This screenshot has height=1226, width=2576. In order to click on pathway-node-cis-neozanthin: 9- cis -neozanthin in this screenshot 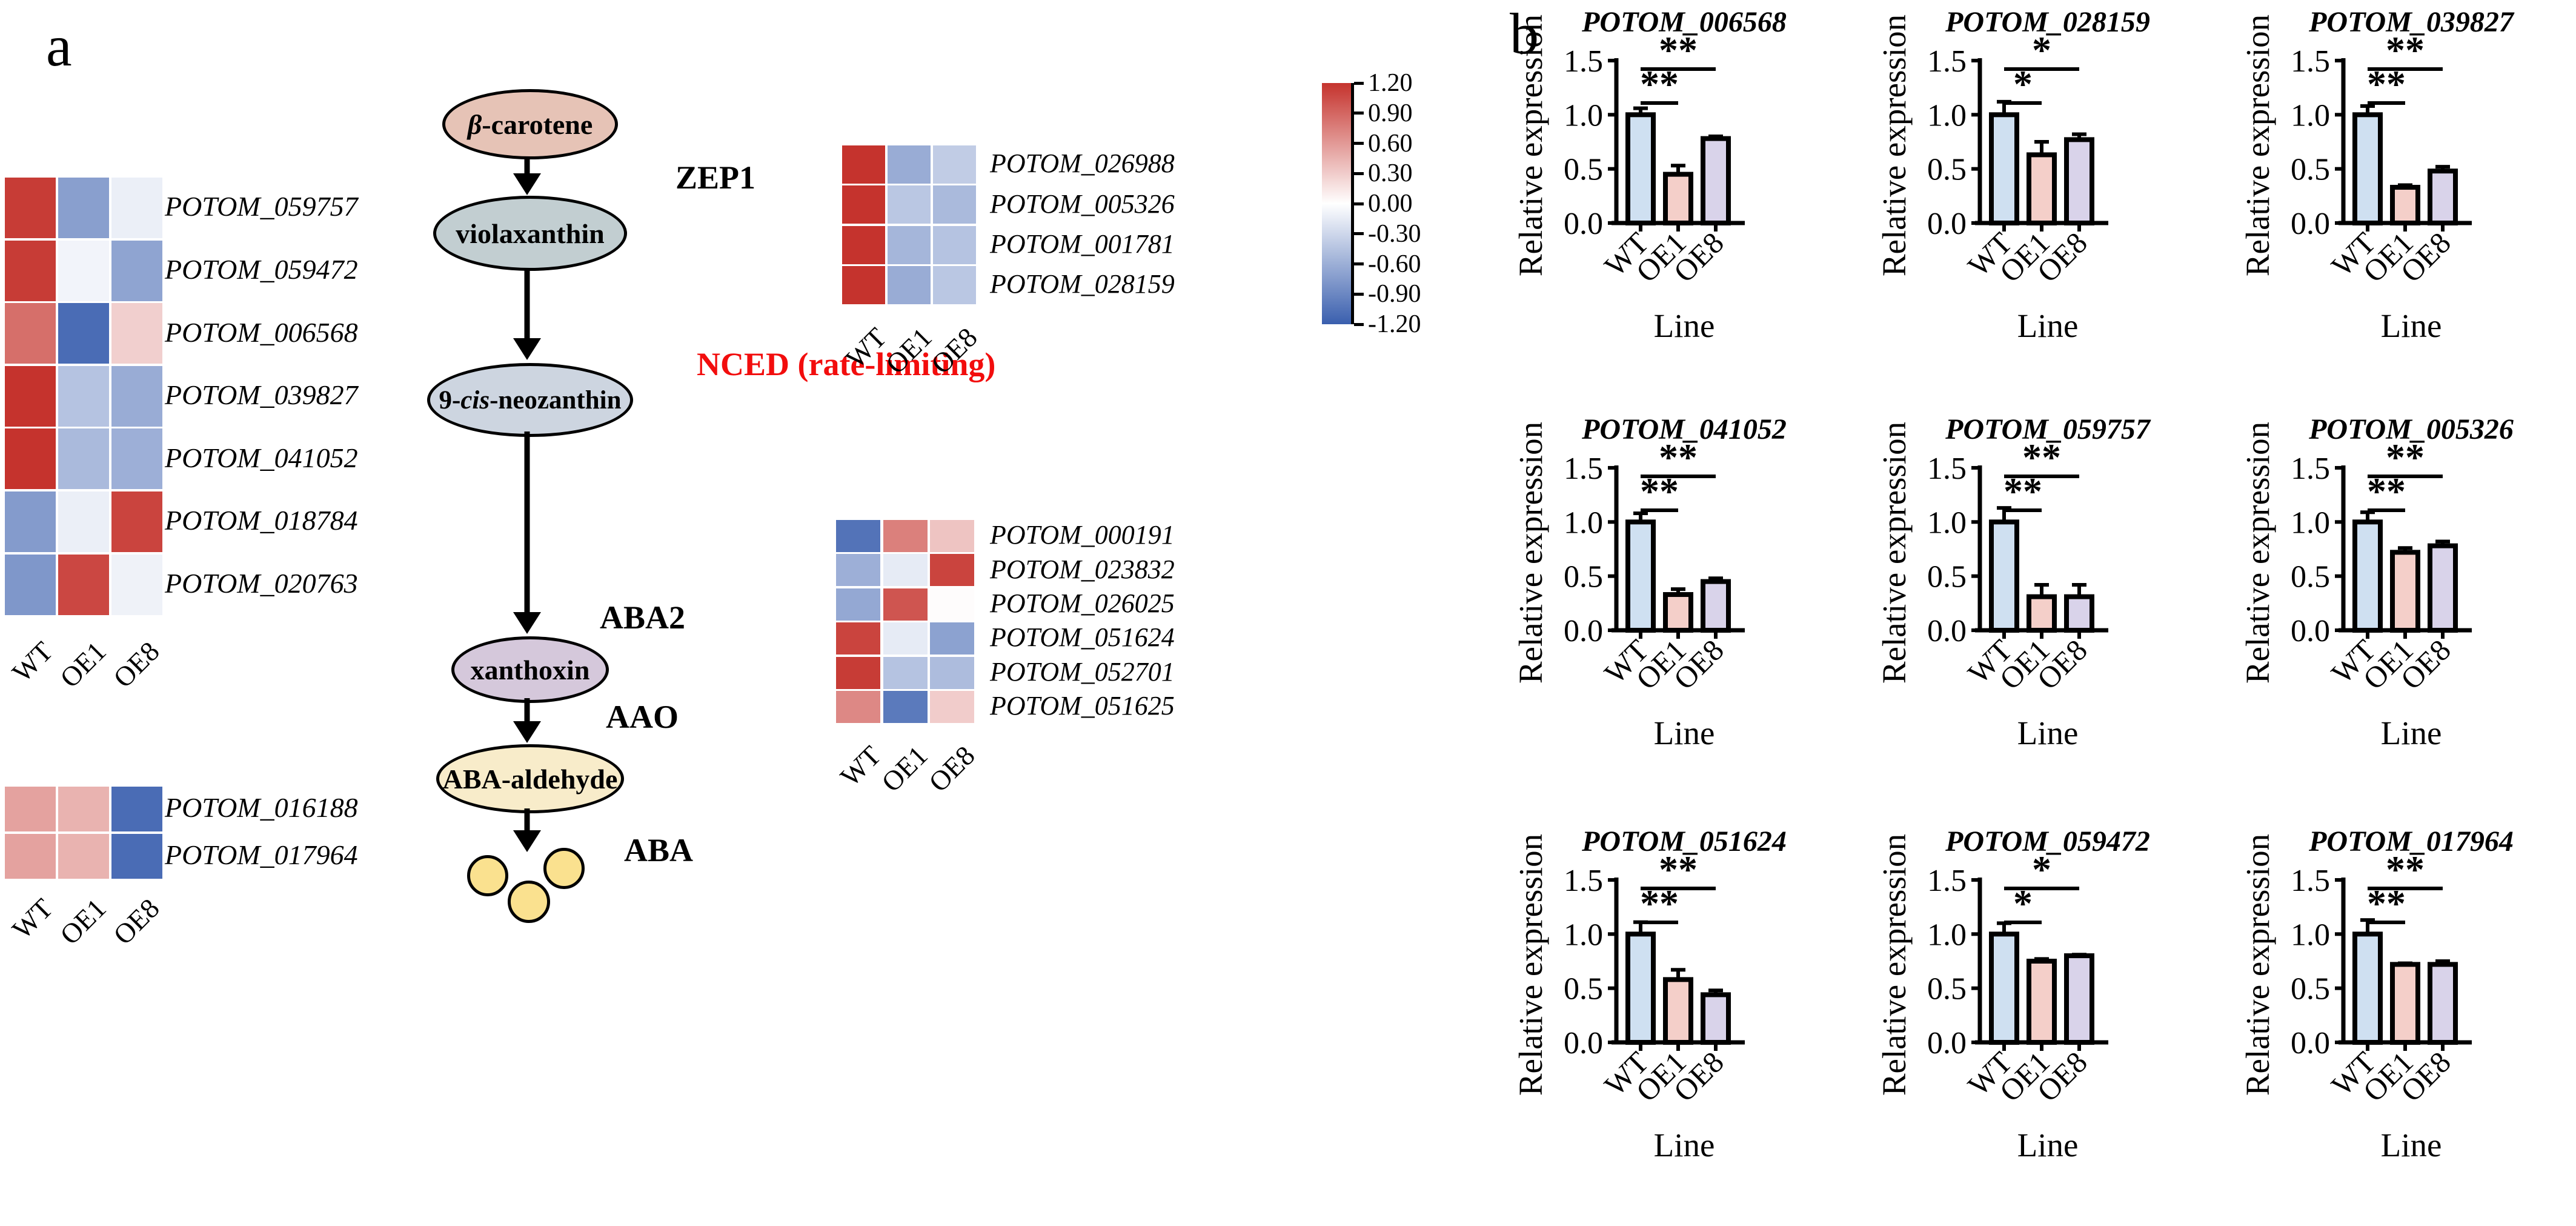, I will do `click(530, 400)`.